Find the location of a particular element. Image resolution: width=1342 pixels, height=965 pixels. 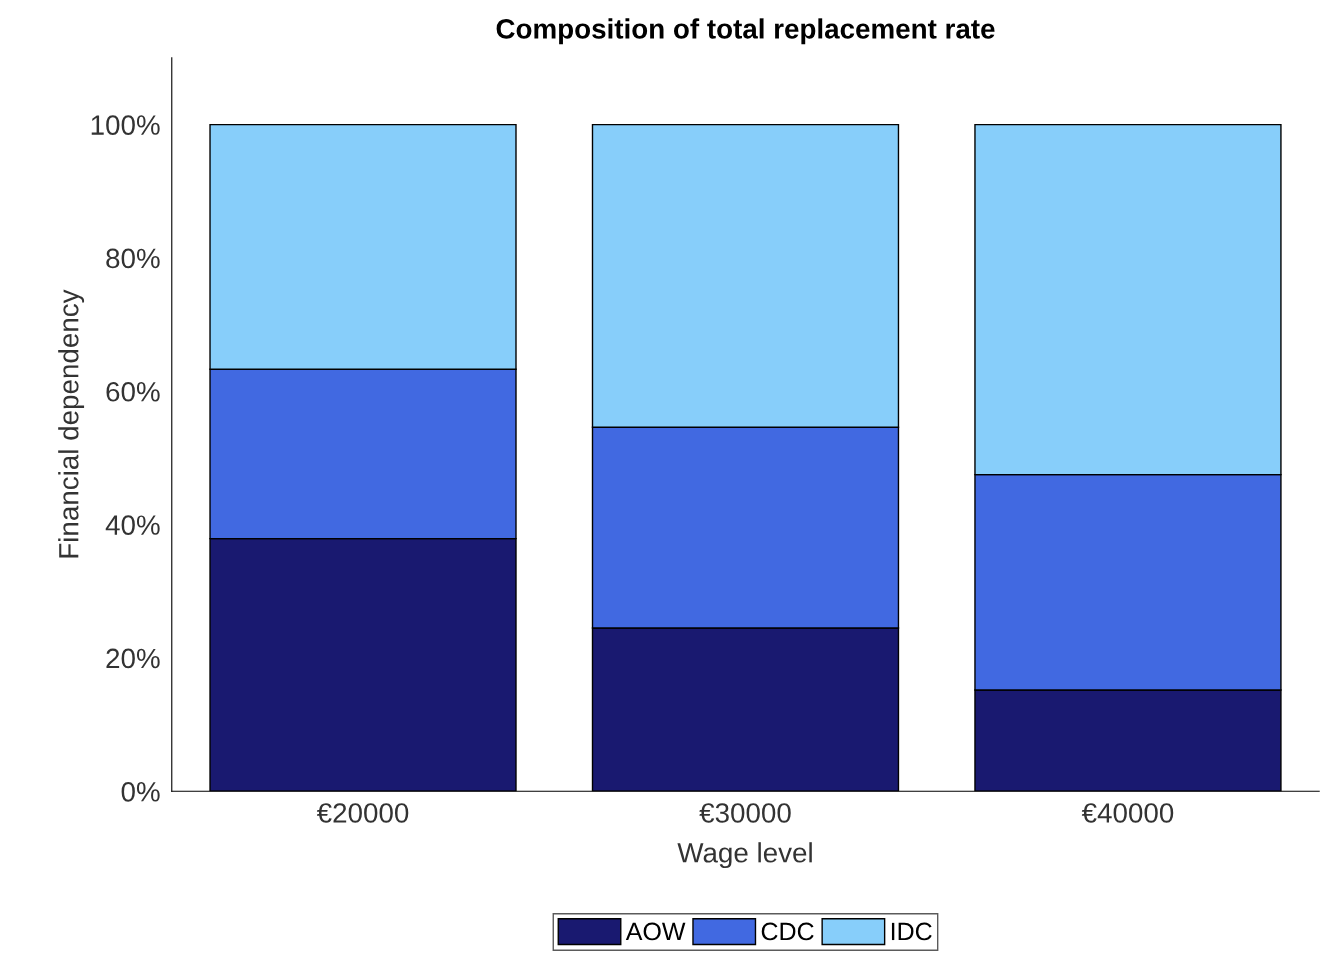

y-tick-label: 100% is located at coordinates (125, 125).